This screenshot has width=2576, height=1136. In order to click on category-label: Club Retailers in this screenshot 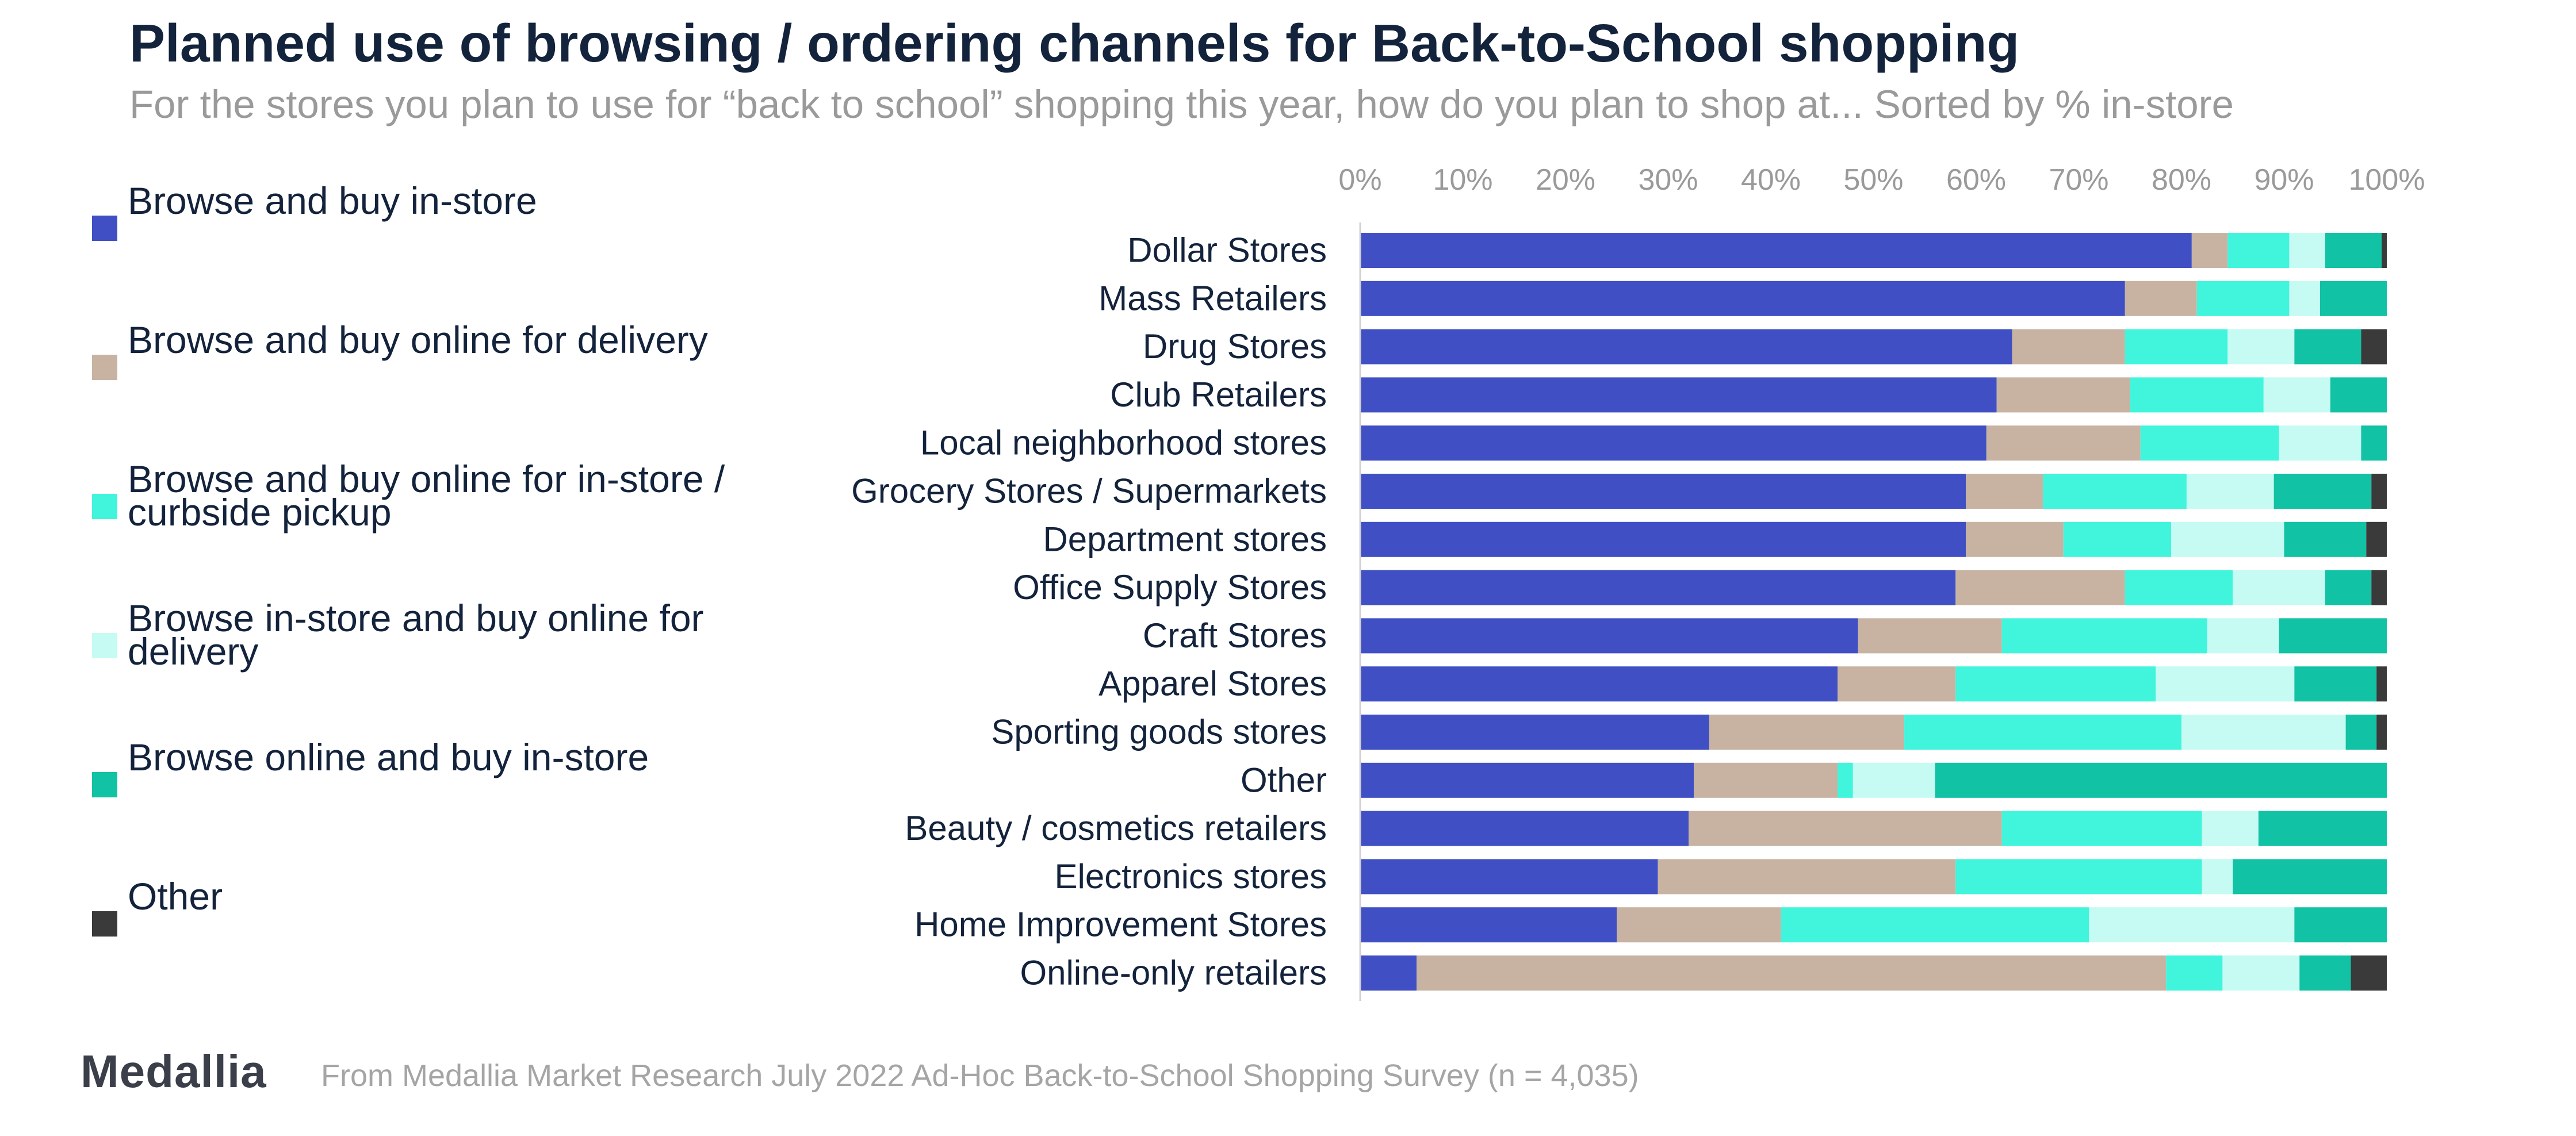, I will do `click(1218, 394)`.